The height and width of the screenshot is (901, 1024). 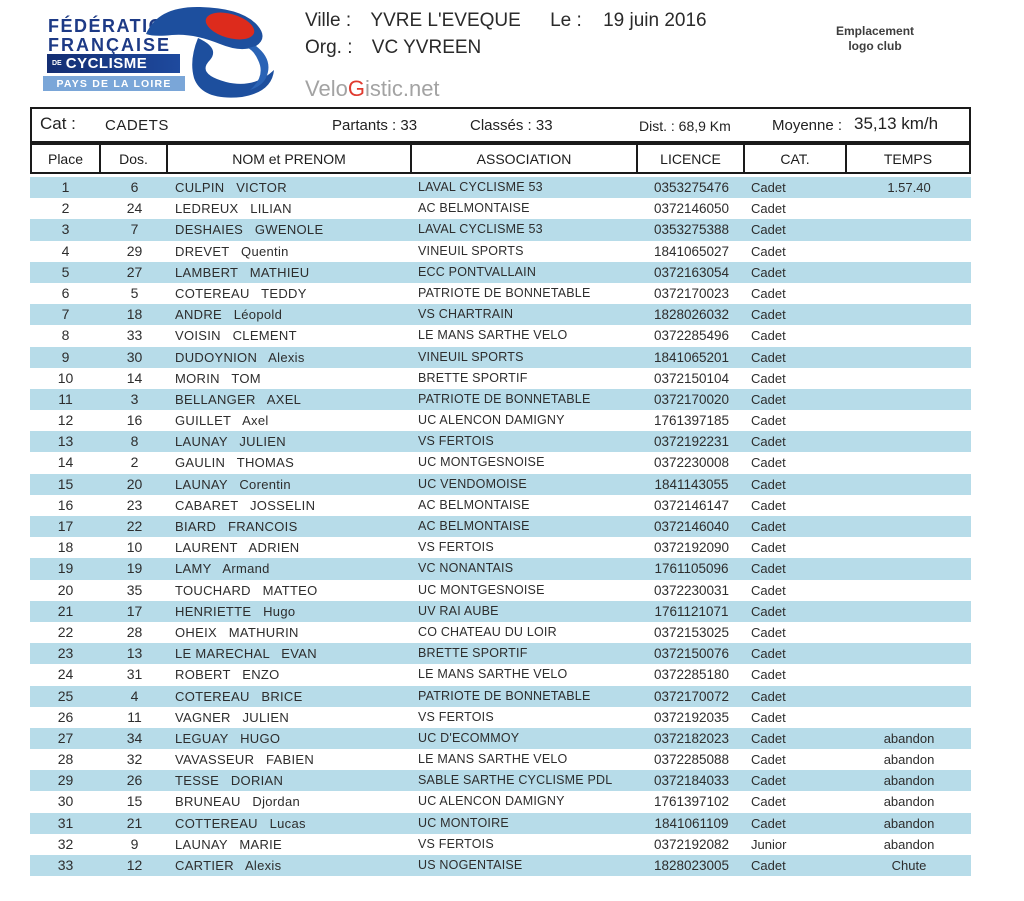 I want to click on dossard-cell: 32, so click(x=134, y=759).